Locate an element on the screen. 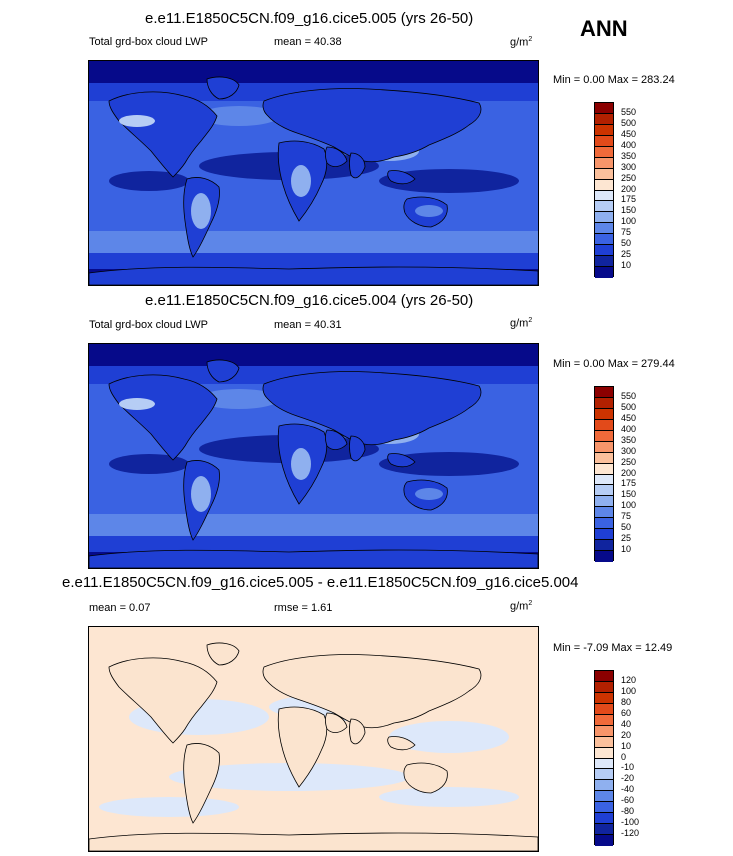  colorbar-tick-label: 50 is located at coordinates (626, 243).